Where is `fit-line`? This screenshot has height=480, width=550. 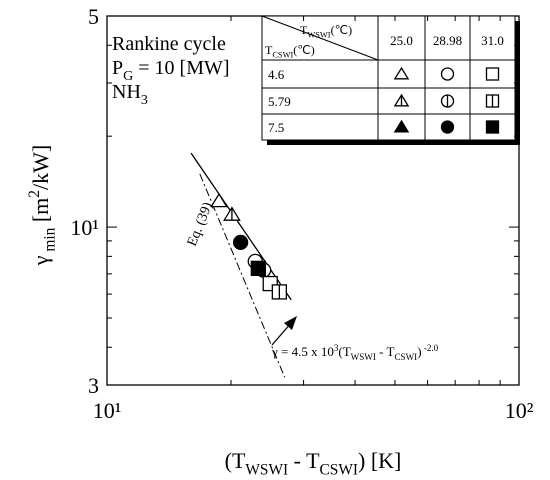
fit-line is located at coordinates (241, 226).